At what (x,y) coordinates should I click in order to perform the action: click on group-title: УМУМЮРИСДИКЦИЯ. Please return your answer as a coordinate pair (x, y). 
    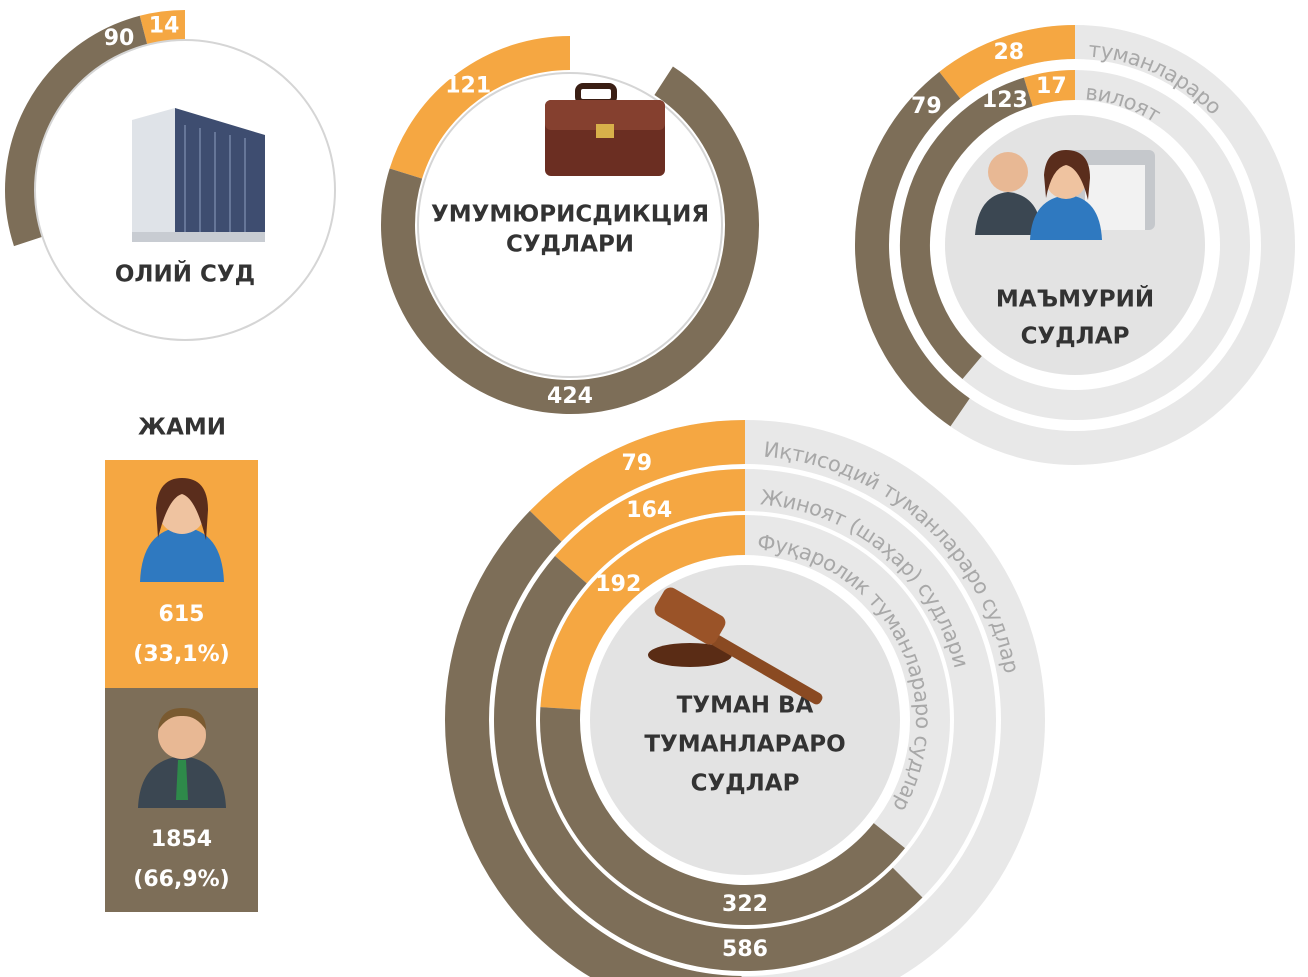
    Looking at the image, I should click on (570, 215).